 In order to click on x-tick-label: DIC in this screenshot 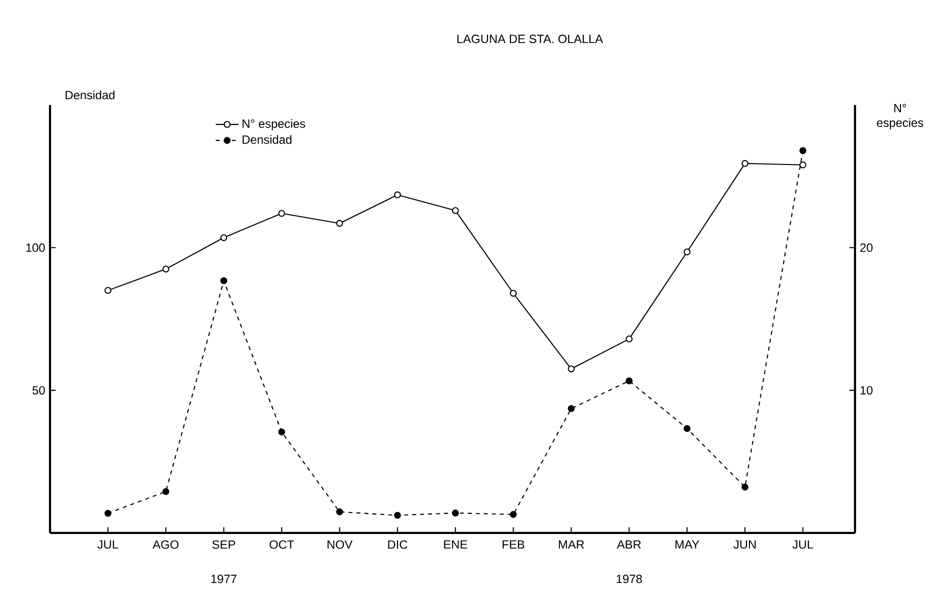, I will do `click(398, 544)`.